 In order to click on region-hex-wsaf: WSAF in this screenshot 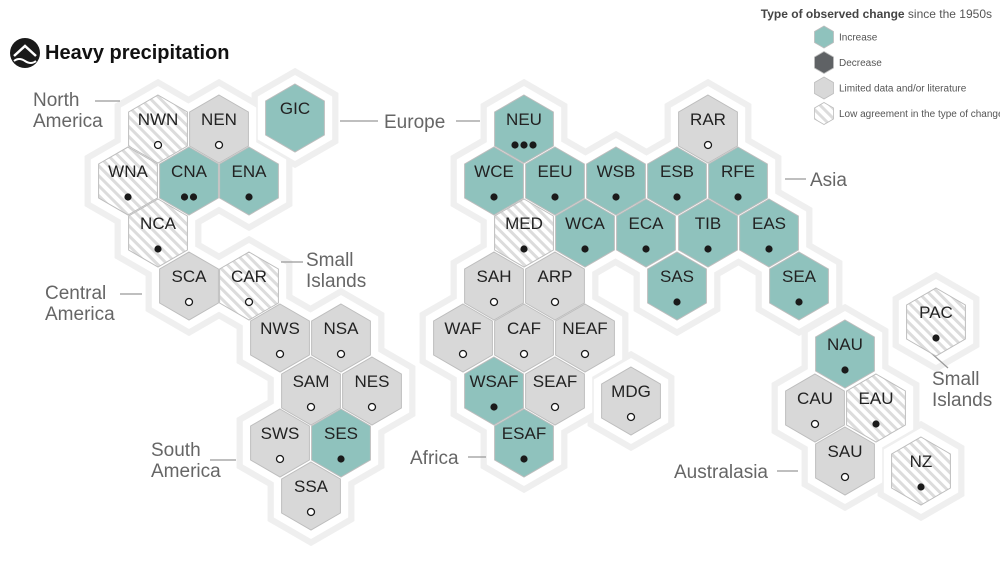, I will do `click(494, 391)`.